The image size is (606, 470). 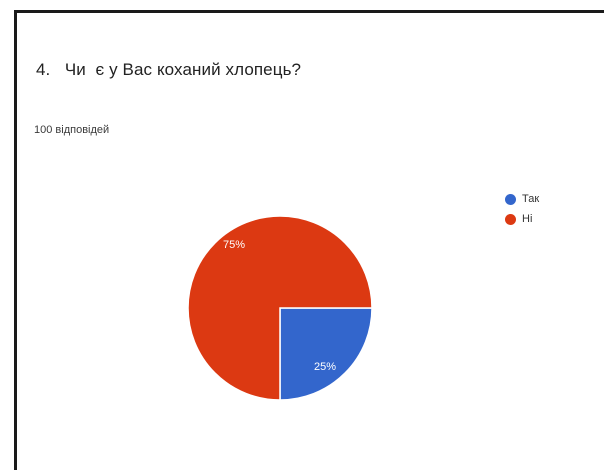 I want to click on chart-legend: Так Ні, so click(x=522, y=210).